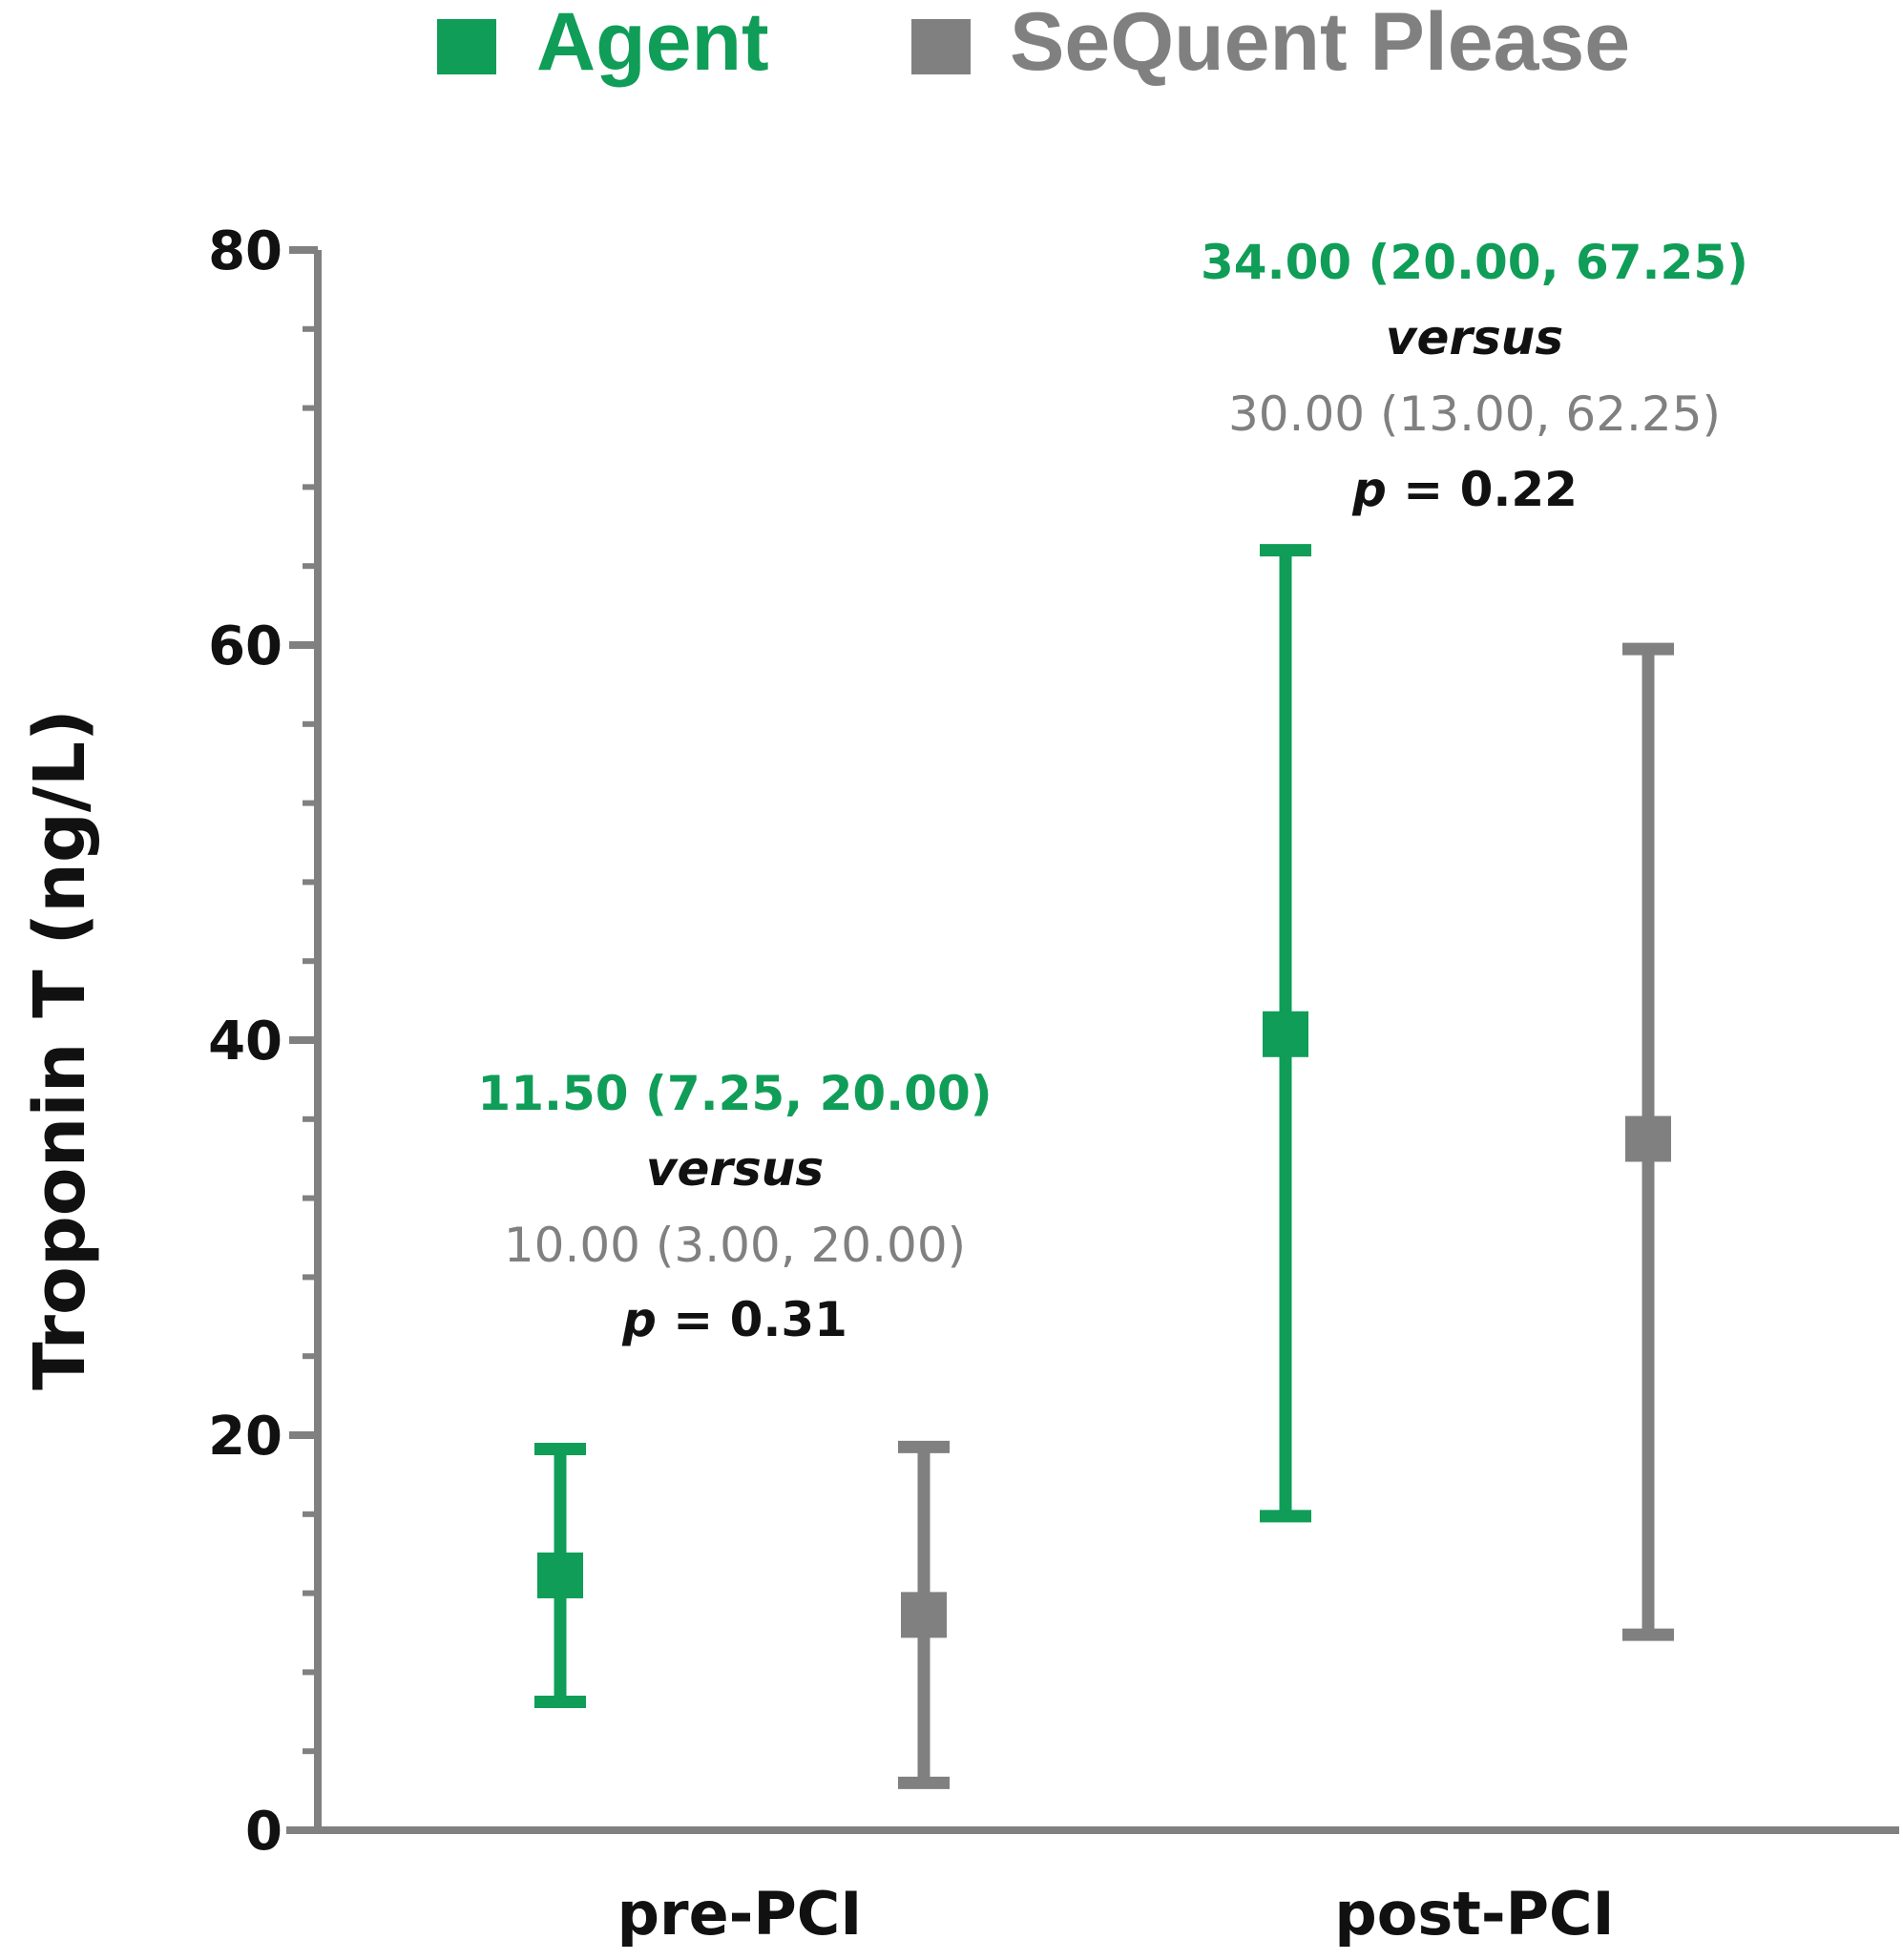 The width and height of the screenshot is (1903, 1960). What do you see at coordinates (1648, 1139) in the screenshot?
I see `point-sequent-please-post-pci` at bounding box center [1648, 1139].